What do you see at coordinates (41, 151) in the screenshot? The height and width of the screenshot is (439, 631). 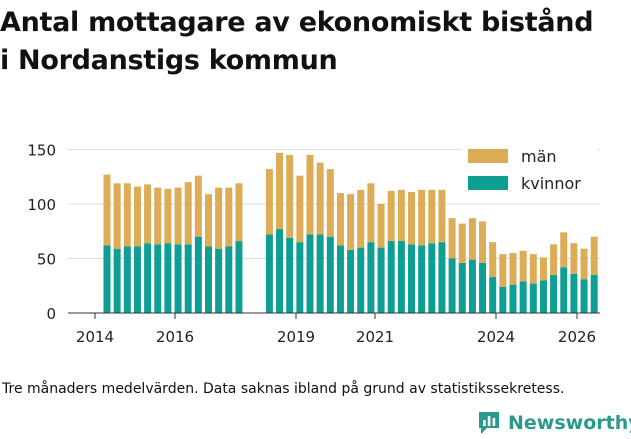 I see `y-tick-label: 150` at bounding box center [41, 151].